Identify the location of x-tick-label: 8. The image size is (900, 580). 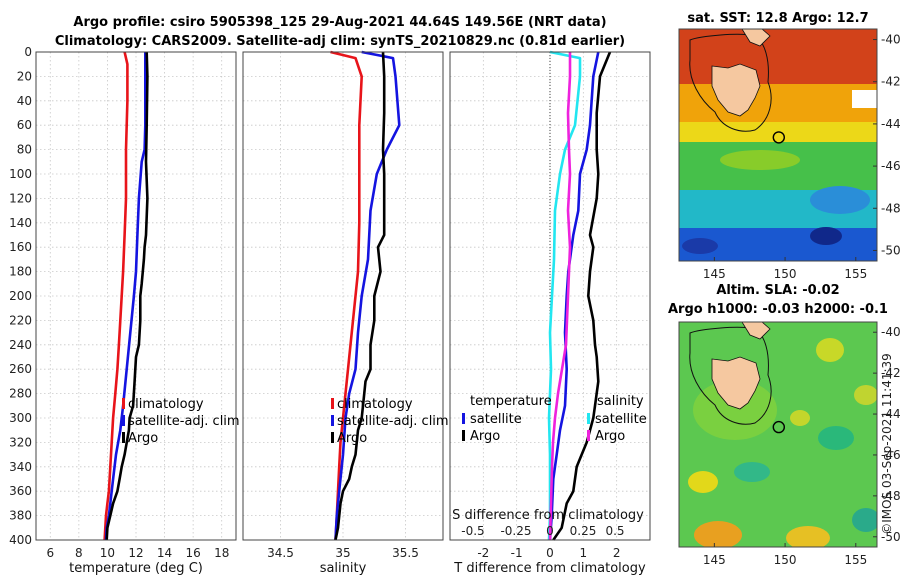
(79, 553).